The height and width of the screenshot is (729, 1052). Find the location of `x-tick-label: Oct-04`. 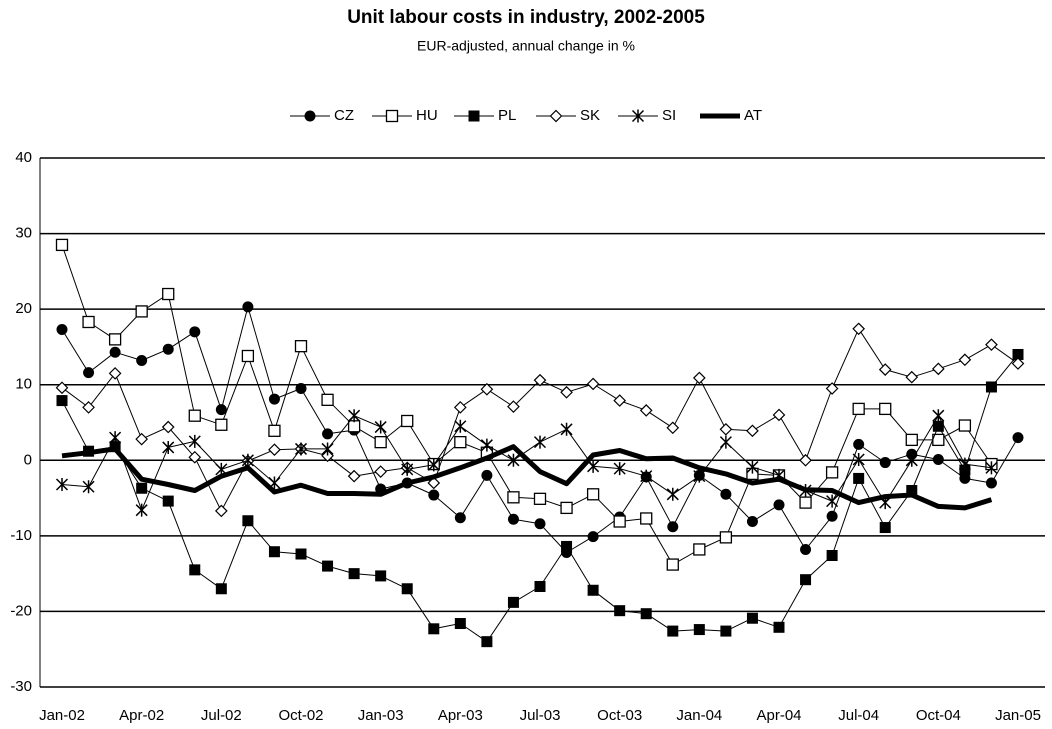

x-tick-label: Oct-04 is located at coordinates (938, 715).